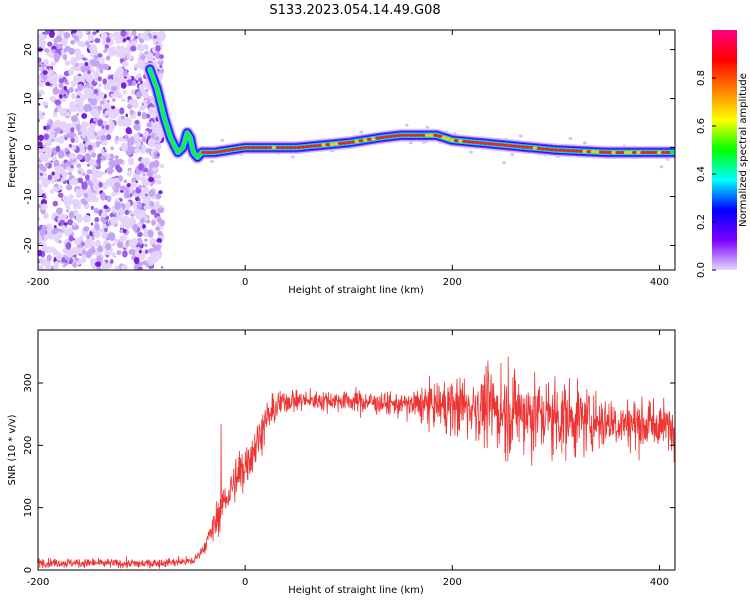  I want to click on y-tick-label: 20, so click(28, 49).